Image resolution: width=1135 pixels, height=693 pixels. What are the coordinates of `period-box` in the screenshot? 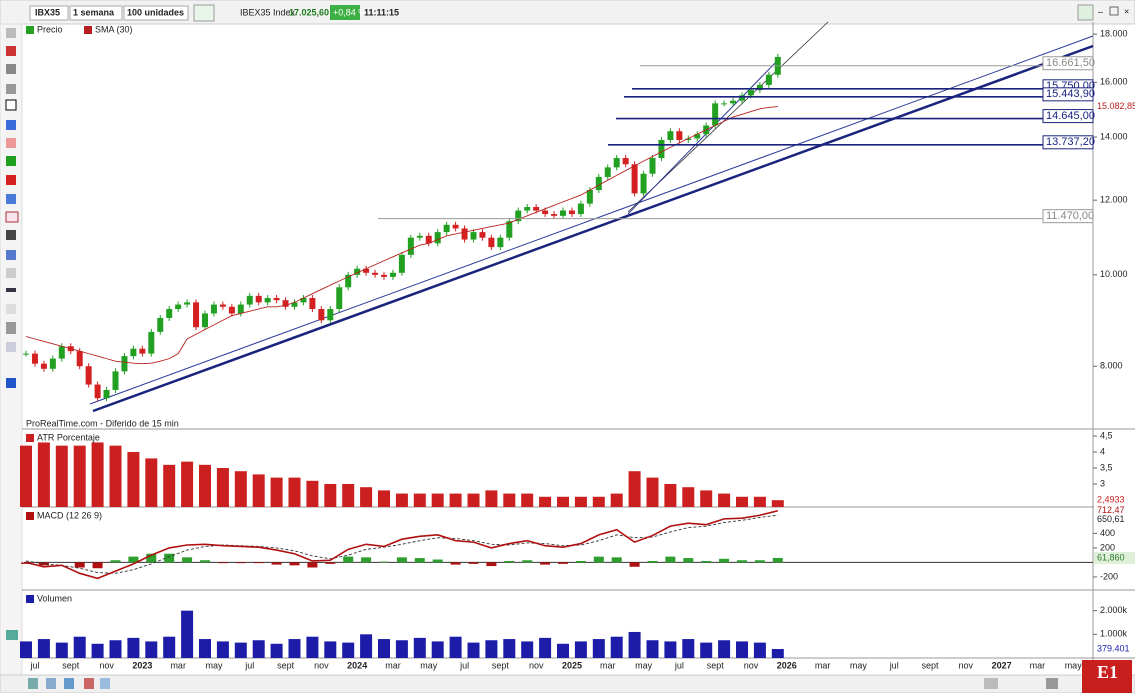 It's located at (96, 13).